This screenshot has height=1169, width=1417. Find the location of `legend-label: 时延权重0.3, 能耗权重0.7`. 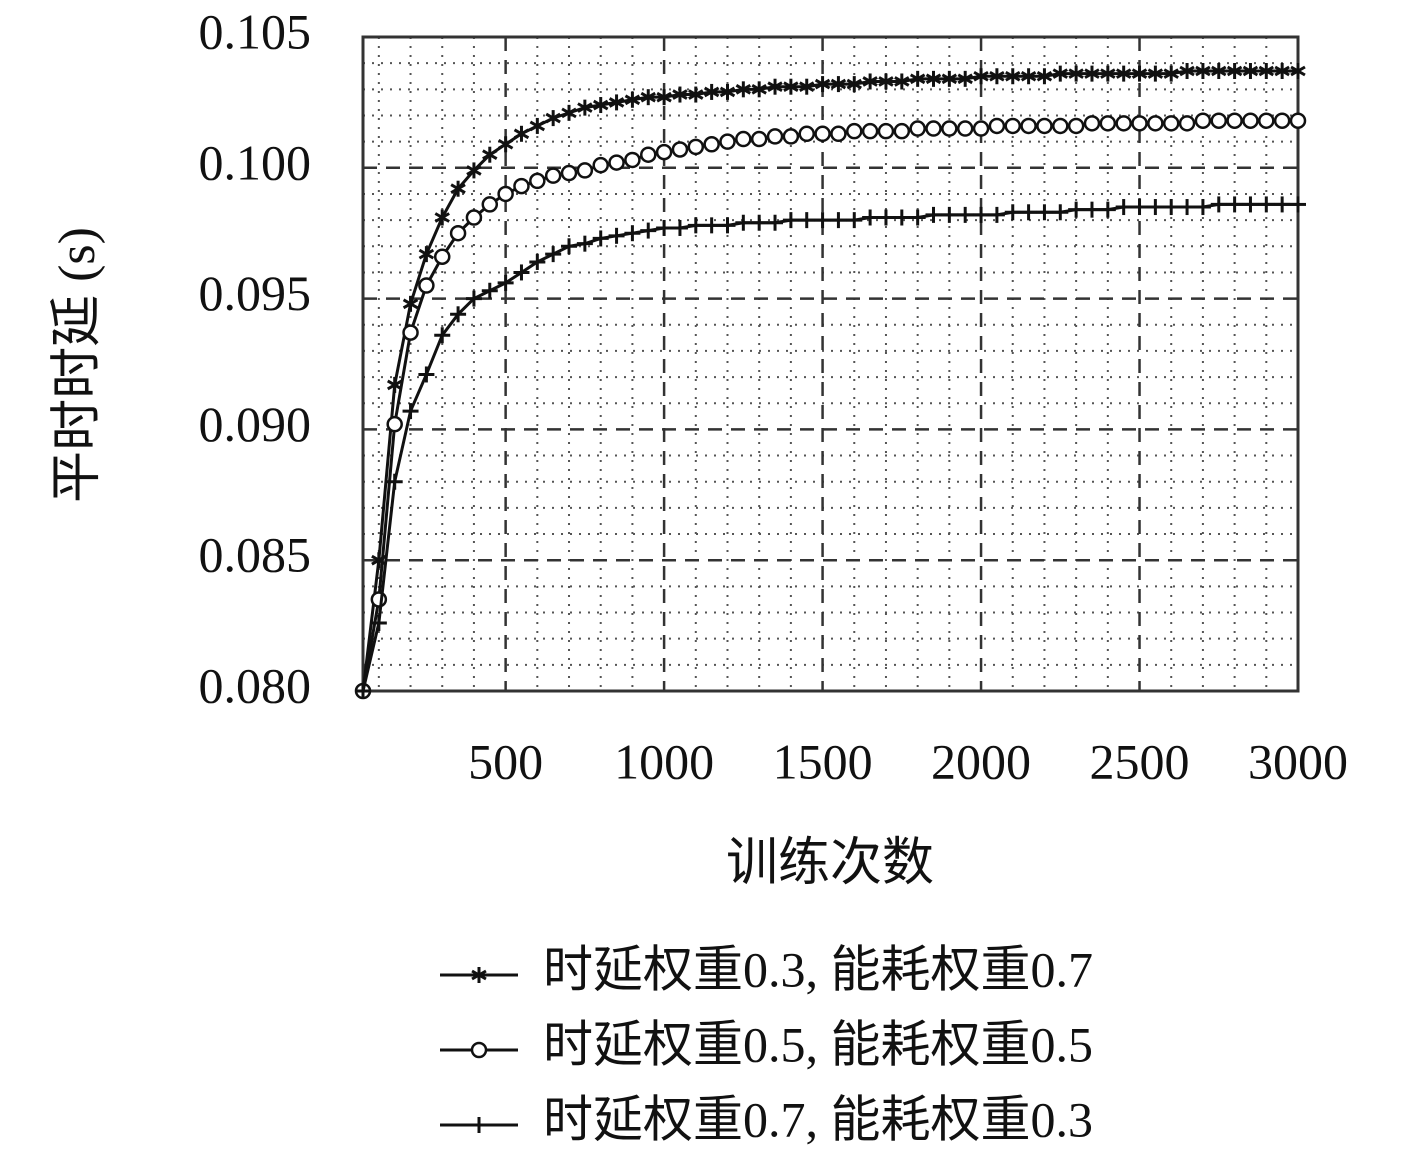

legend-label: 时延权重0.3, 能耗权重0.7 is located at coordinates (818, 969).